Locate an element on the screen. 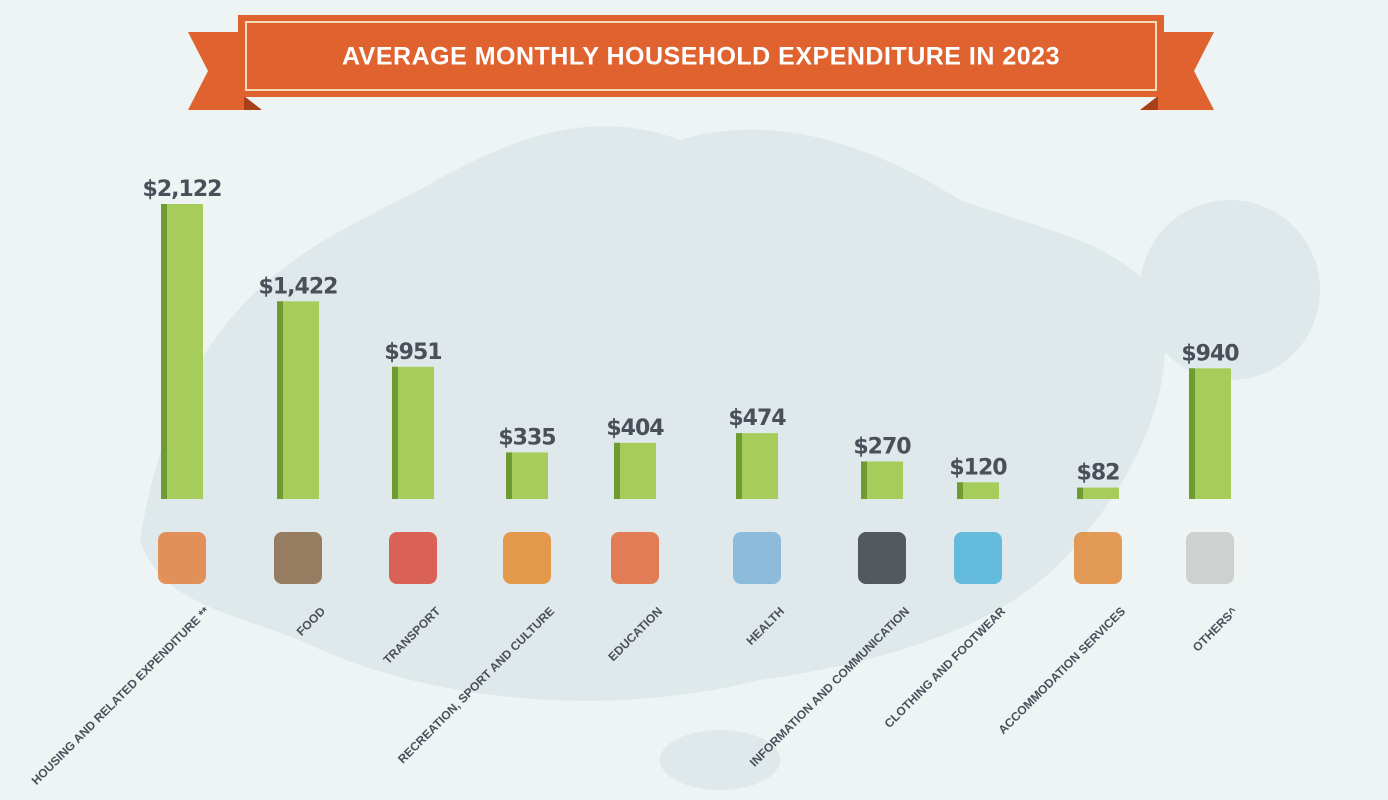 This screenshot has height=800, width=1388. value-label: $940 is located at coordinates (1210, 353).